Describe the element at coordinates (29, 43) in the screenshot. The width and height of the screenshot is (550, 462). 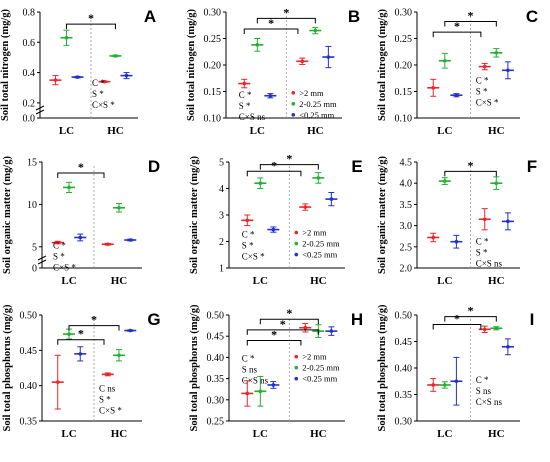
I see `y-tick-label: 0.6` at that location.